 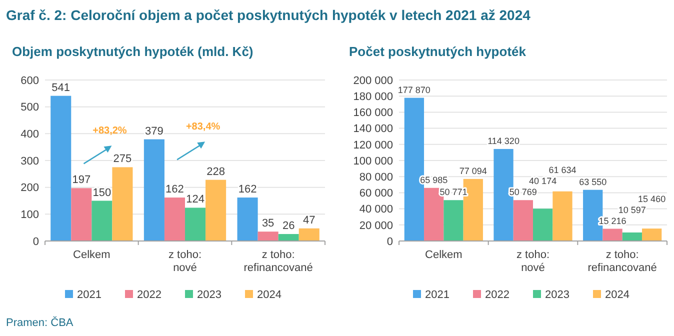 What do you see at coordinates (29, 80) in the screenshot?
I see `y-tick-label: 600` at bounding box center [29, 80].